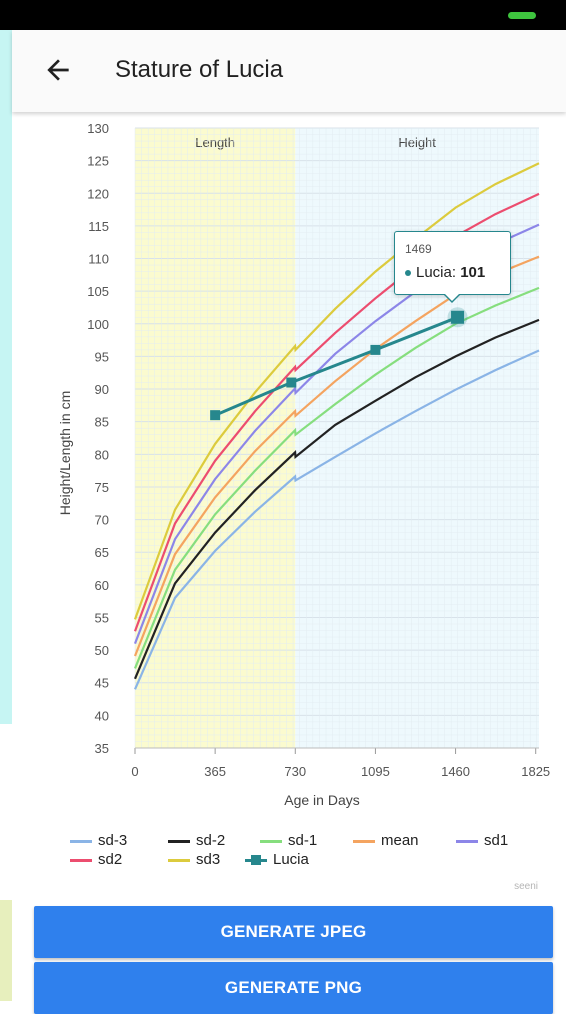  What do you see at coordinates (522, 15) in the screenshot?
I see `battery-icon` at bounding box center [522, 15].